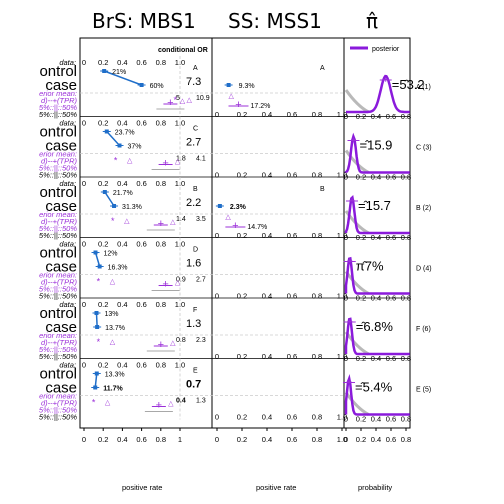 The height and width of the screenshot is (504, 504). Describe the element at coordinates (127, 221) in the screenshot. I see `prior-triangle: △` at that location.